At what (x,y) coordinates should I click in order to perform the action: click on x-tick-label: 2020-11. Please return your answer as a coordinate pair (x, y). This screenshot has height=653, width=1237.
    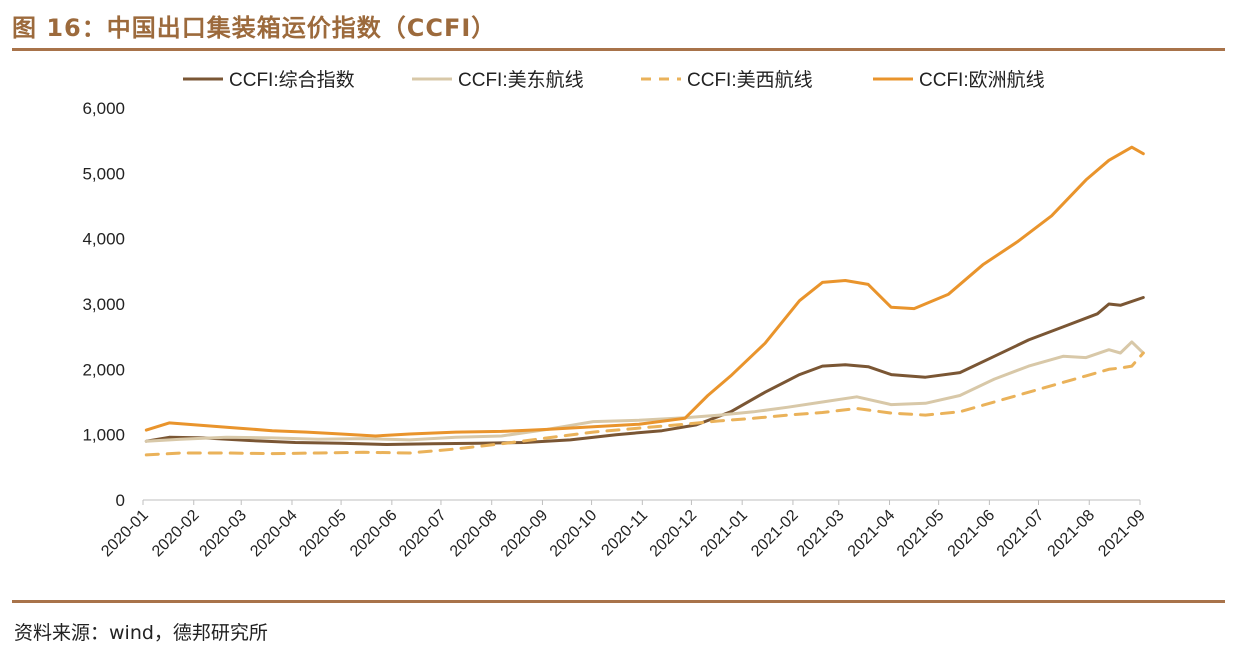
    Looking at the image, I should click on (624, 533).